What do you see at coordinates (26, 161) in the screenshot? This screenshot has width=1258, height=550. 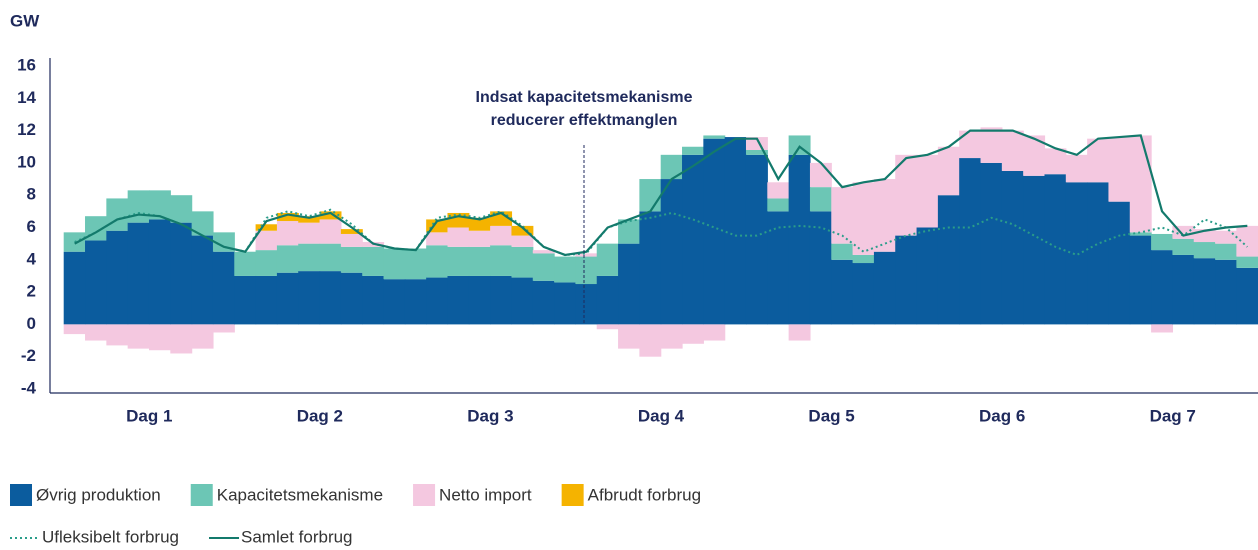 I see `y-tick-label: 10` at bounding box center [26, 161].